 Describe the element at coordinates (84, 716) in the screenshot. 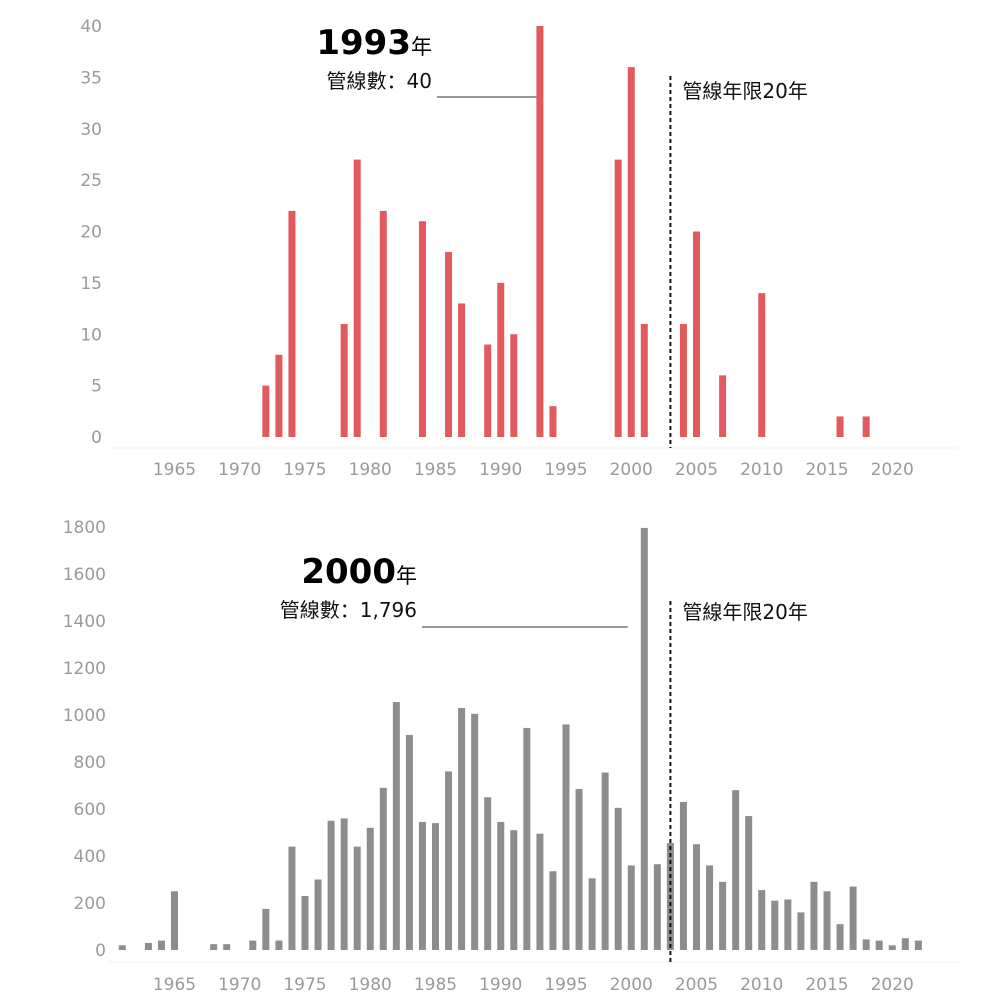

I see `chart-2-y-tick-label: 1000` at that location.